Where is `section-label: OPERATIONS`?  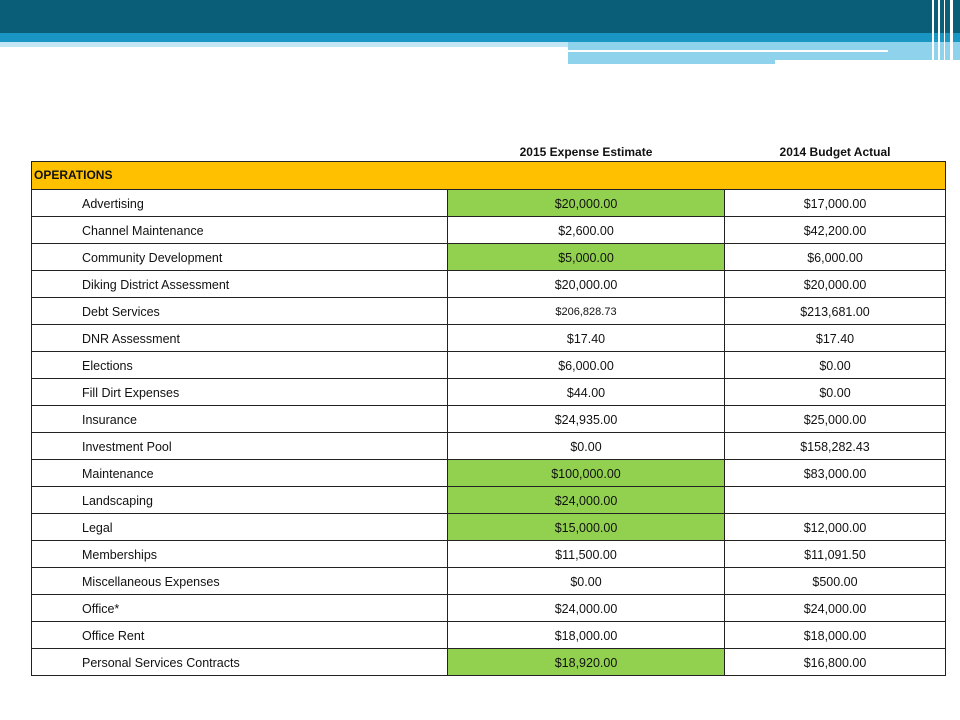 section-label: OPERATIONS is located at coordinates (488, 175).